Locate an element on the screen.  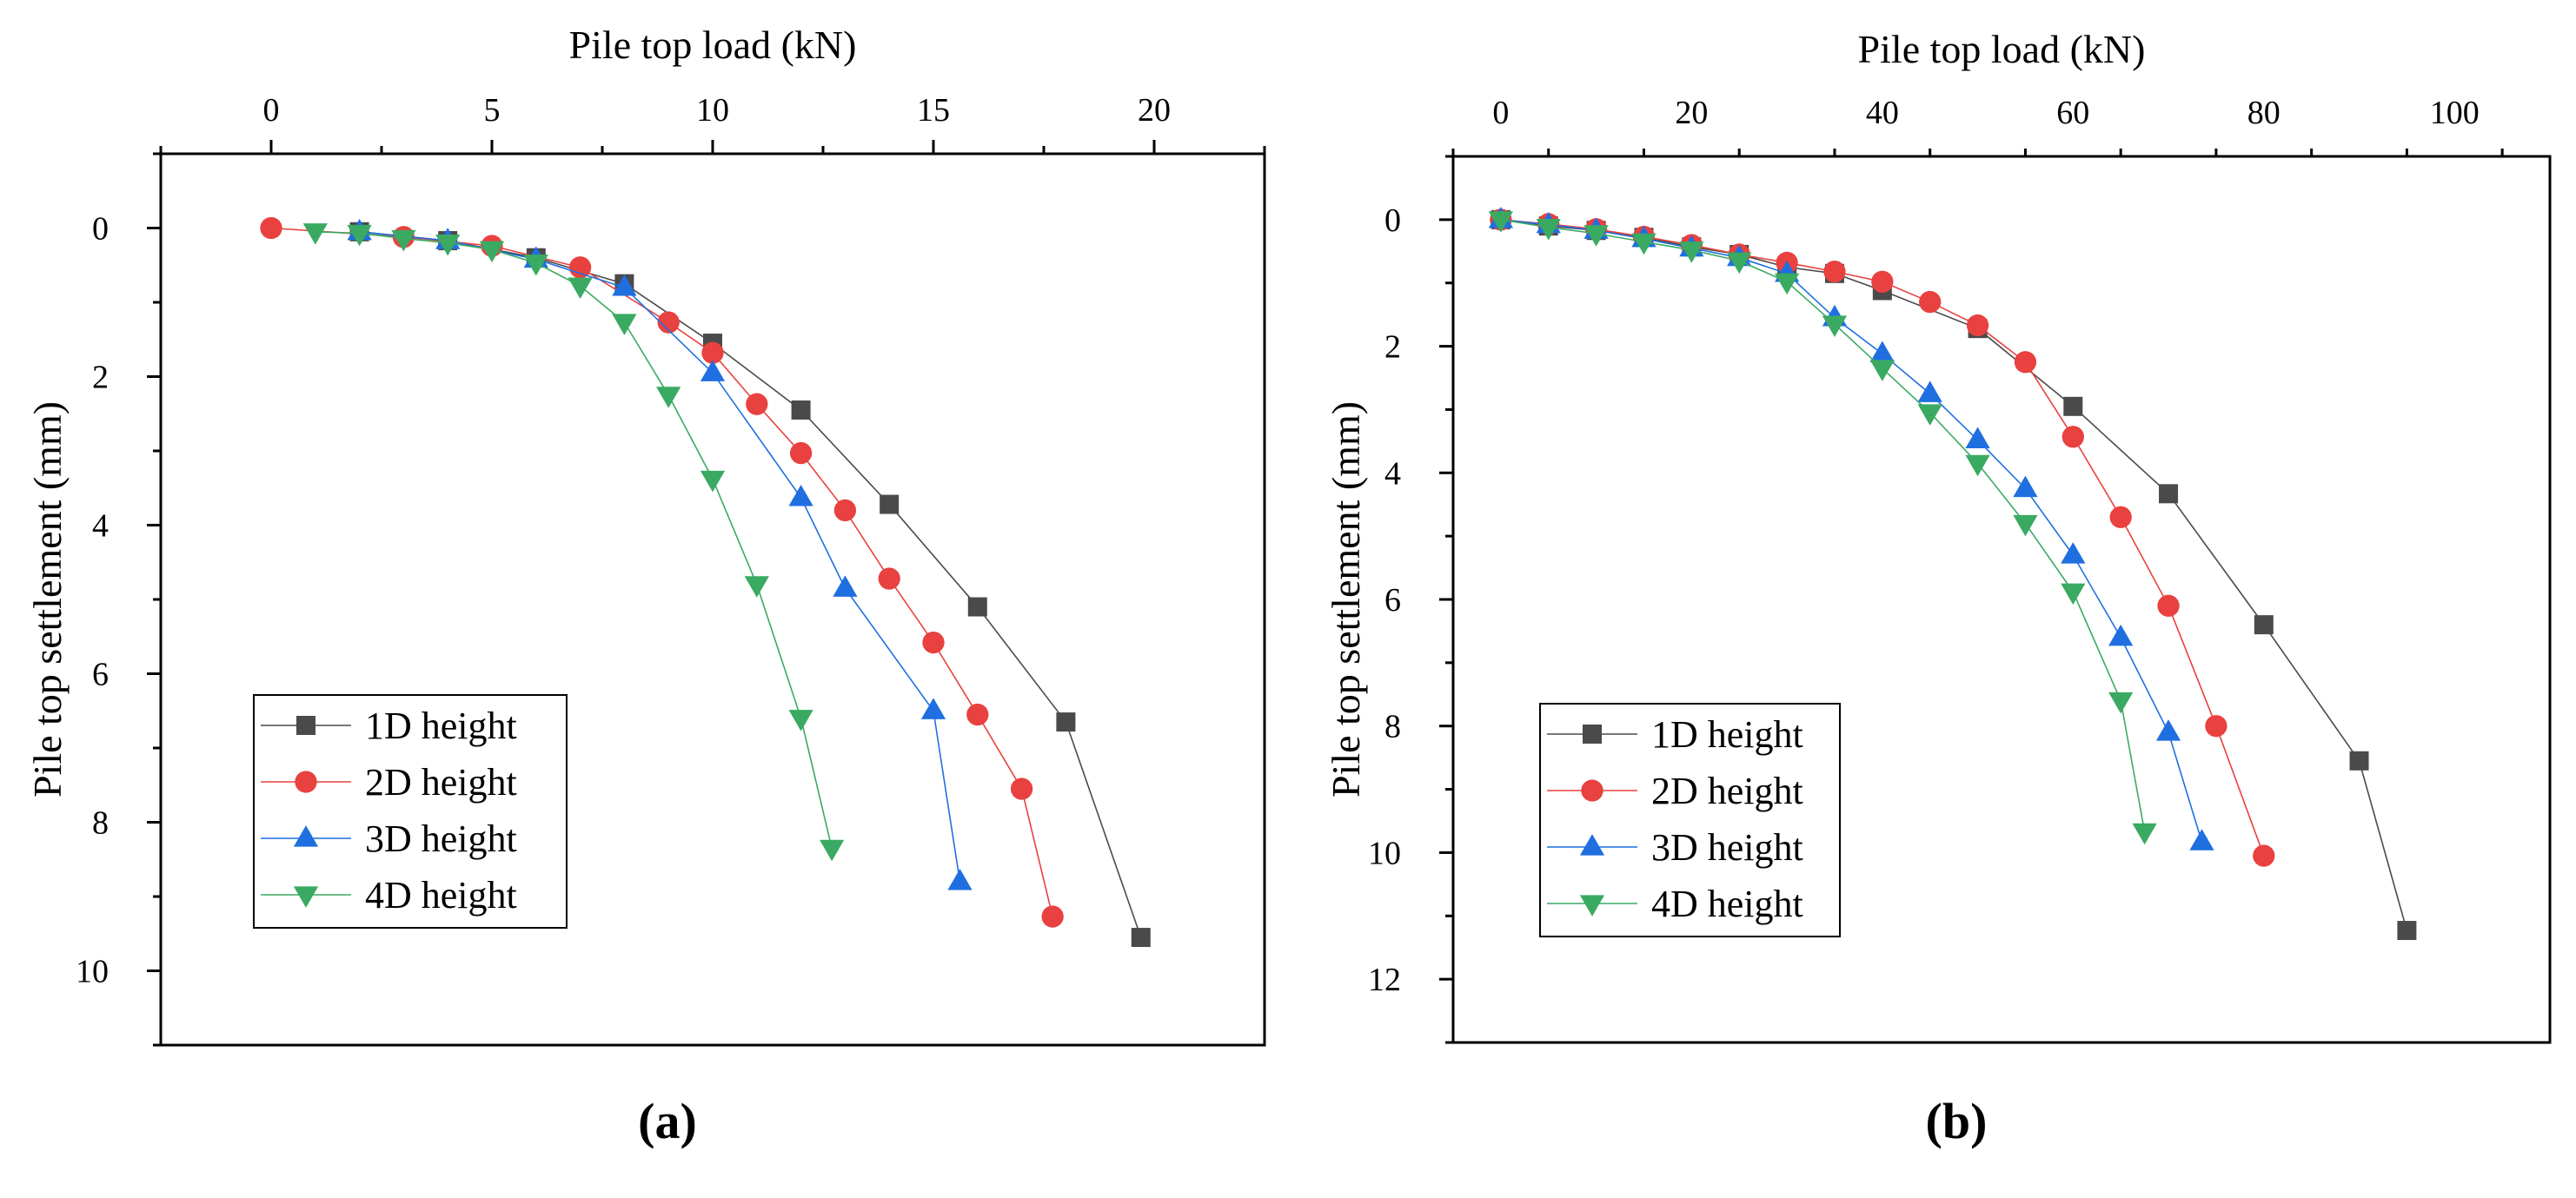
y-tick-label: 10 is located at coordinates (92, 972).